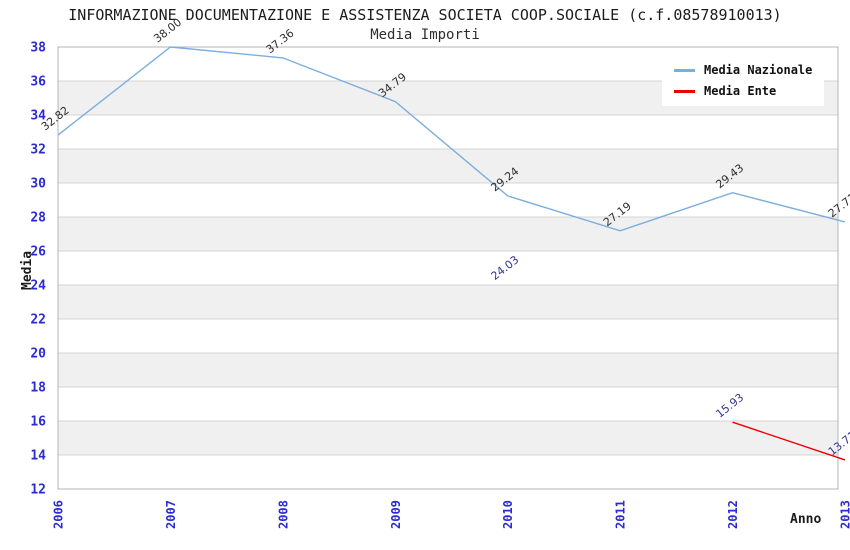 Image resolution: width=850 pixels, height=550 pixels. Describe the element at coordinates (38, 354) in the screenshot. I see `y-tick-label: 20` at that location.